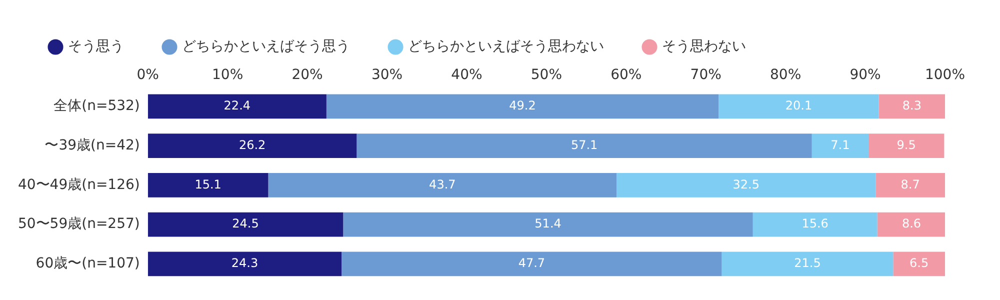 The image size is (1000, 300). What do you see at coordinates (466, 75) in the screenshot?
I see `x-tick-label: 40%` at bounding box center [466, 75].